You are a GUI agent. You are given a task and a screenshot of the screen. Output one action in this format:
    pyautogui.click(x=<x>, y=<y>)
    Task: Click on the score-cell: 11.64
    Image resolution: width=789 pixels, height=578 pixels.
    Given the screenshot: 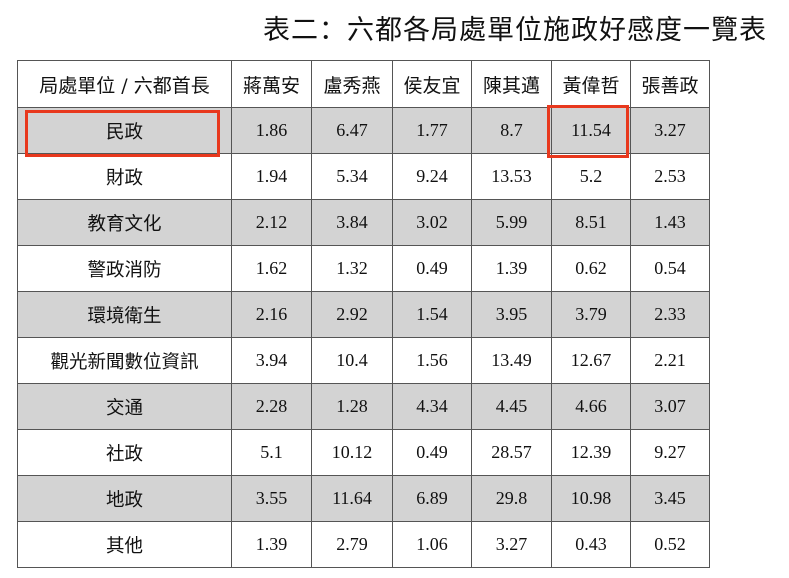 What is the action you would take?
    pyautogui.click(x=352, y=498)
    